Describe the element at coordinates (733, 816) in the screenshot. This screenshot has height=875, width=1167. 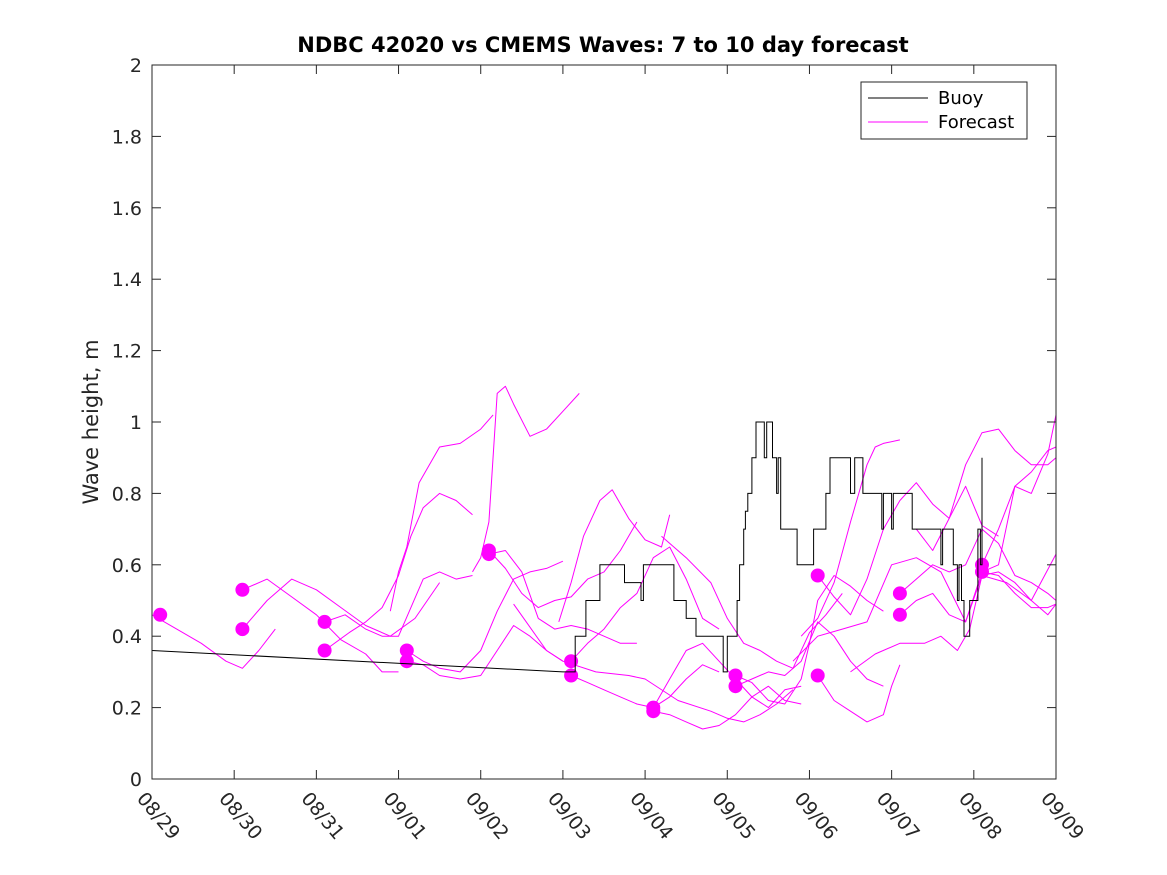
I see `x-tick-label: 09/05` at that location.